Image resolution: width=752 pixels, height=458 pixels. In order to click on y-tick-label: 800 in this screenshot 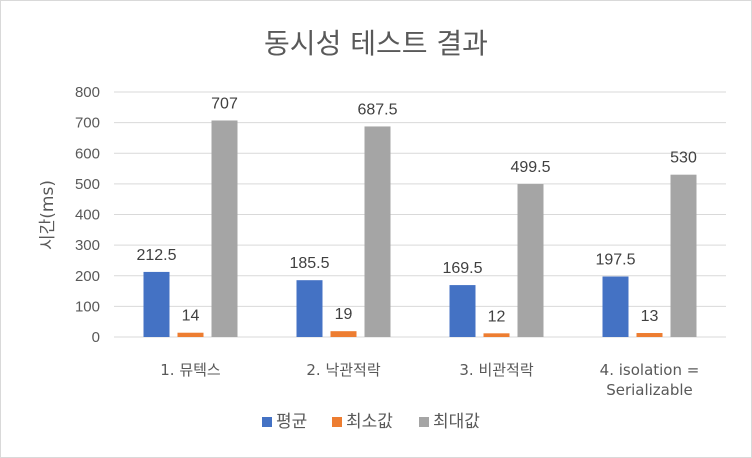, I will do `click(87, 92)`.